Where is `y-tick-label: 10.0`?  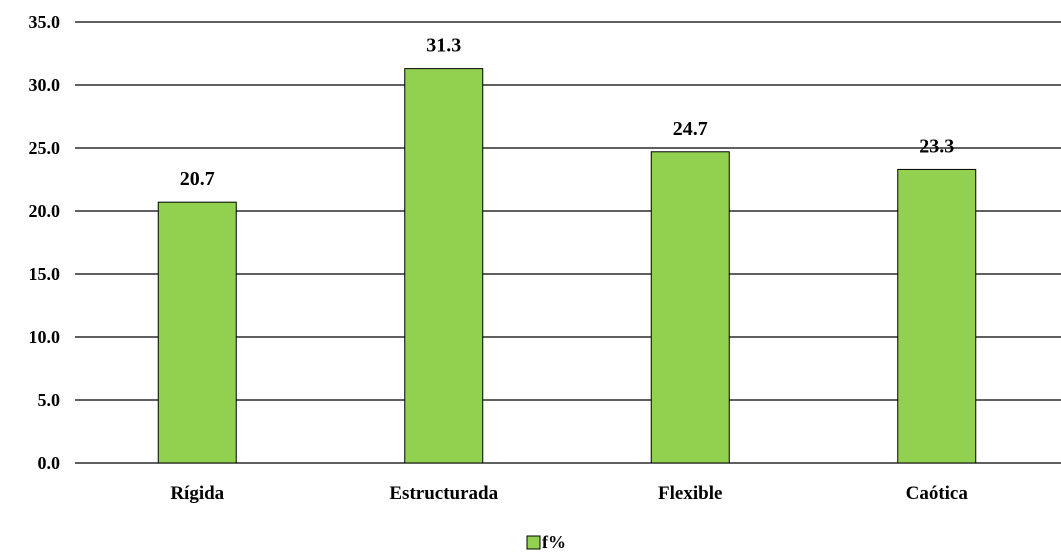 y-tick-label: 10.0 is located at coordinates (45, 337).